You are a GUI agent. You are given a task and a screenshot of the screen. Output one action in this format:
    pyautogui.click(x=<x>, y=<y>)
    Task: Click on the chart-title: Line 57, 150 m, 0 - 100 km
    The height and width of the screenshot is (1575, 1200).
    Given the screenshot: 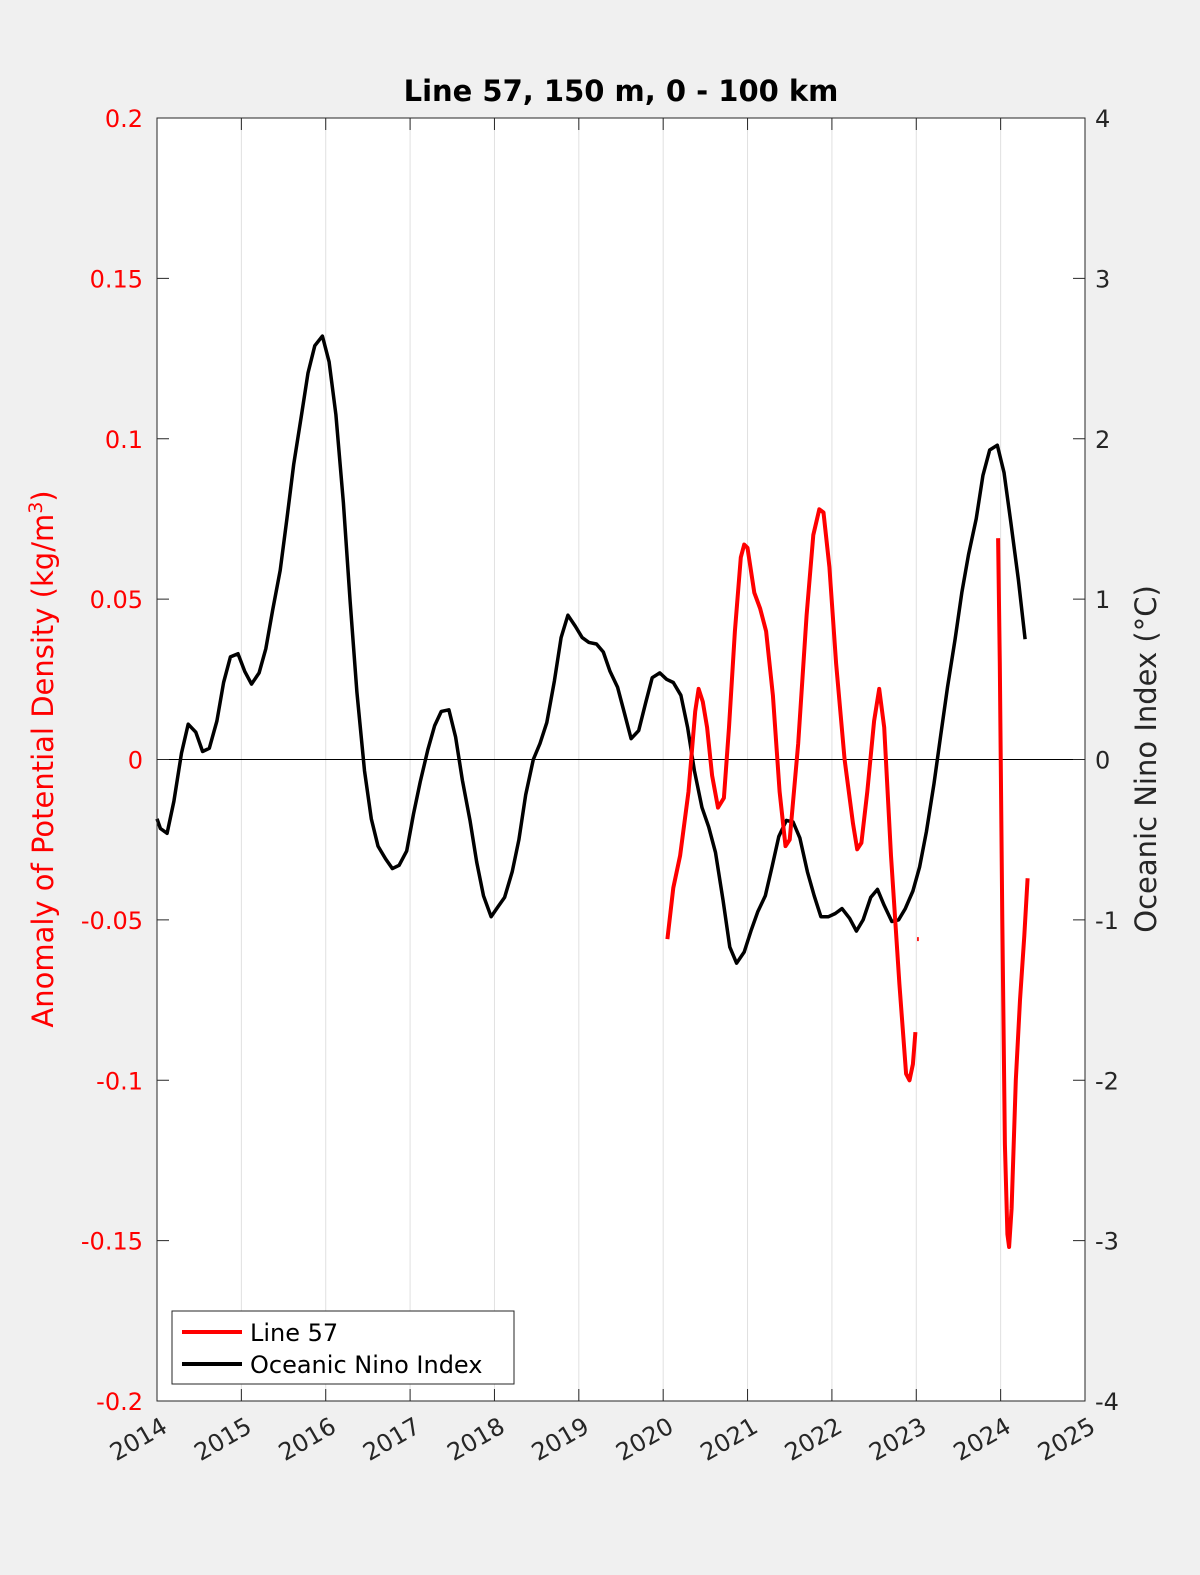 What is the action you would take?
    pyautogui.click(x=621, y=91)
    